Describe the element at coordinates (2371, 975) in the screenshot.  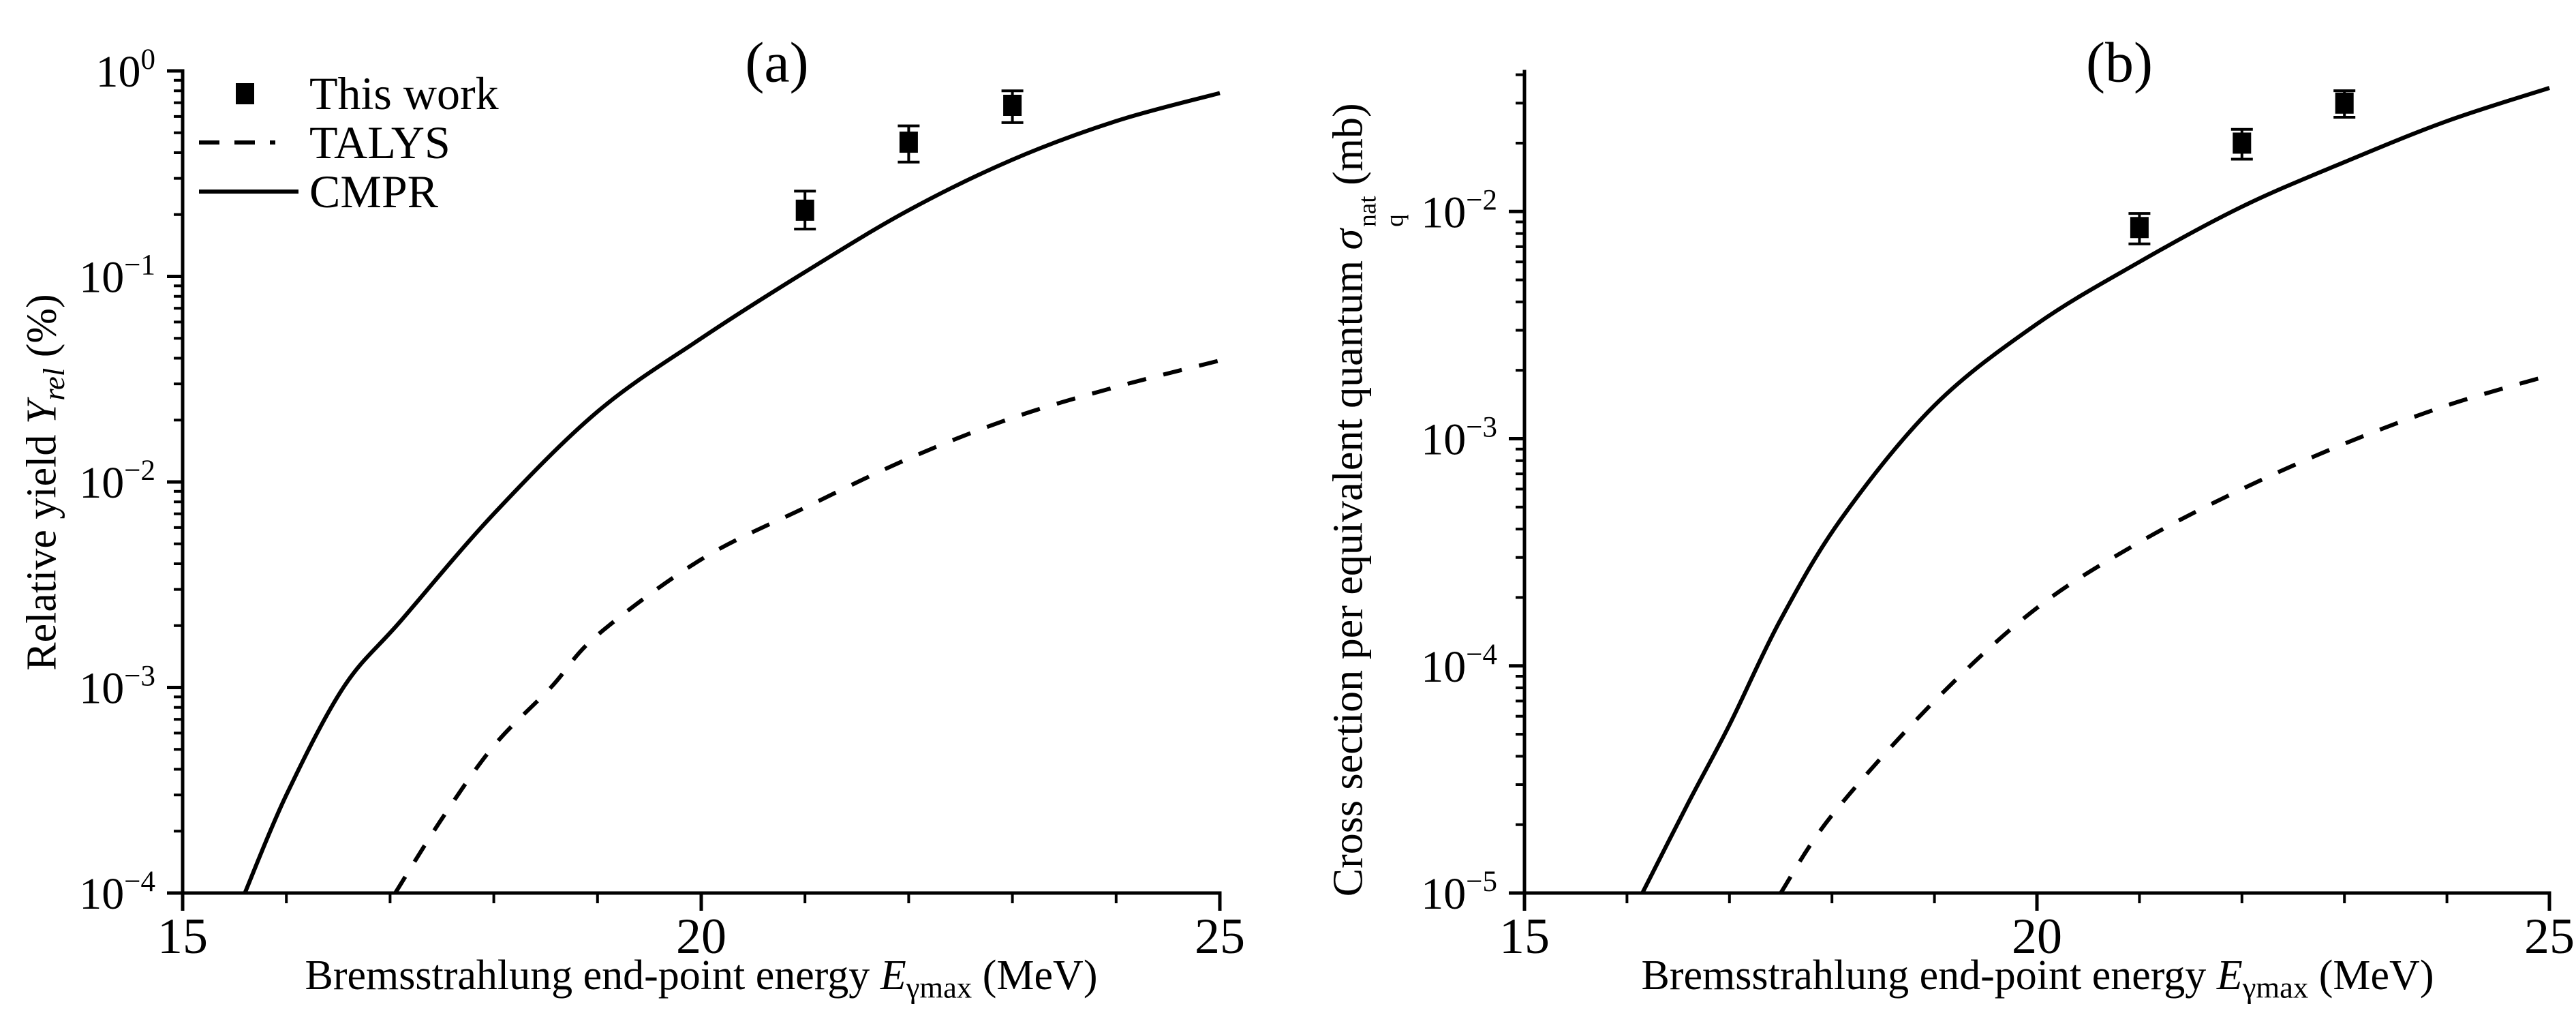
I see `x-axis-title-b-suffix: (MeV)` at that location.